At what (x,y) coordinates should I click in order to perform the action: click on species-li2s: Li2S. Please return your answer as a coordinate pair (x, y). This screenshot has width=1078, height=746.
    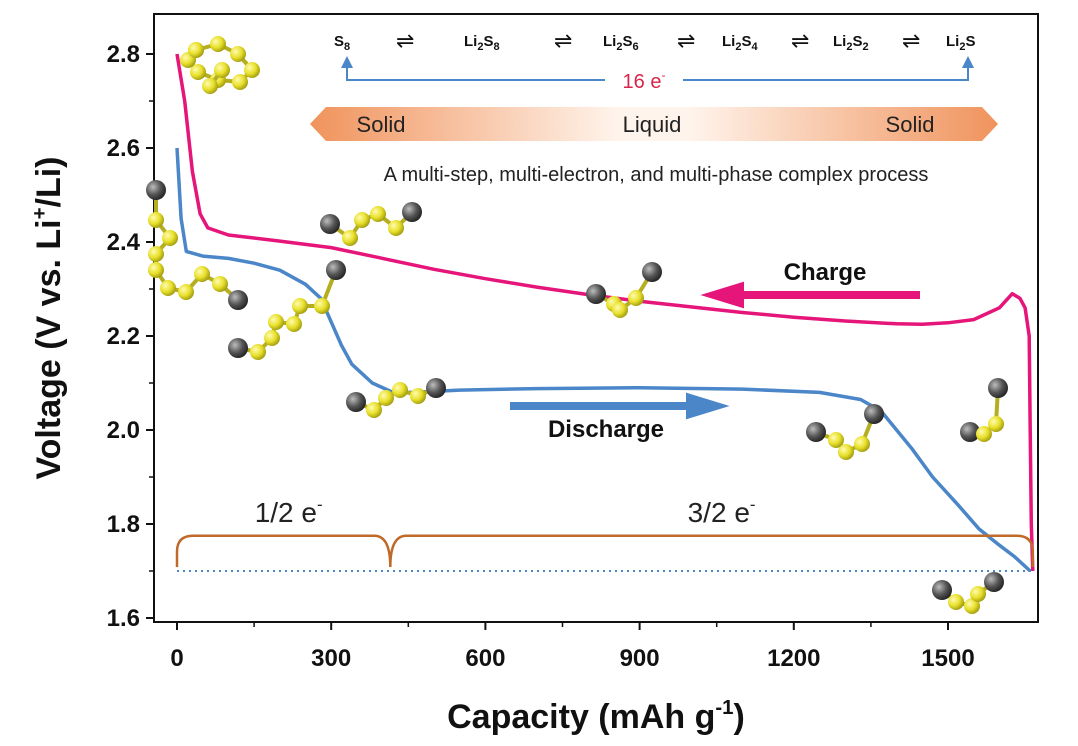
    Looking at the image, I should click on (960, 43).